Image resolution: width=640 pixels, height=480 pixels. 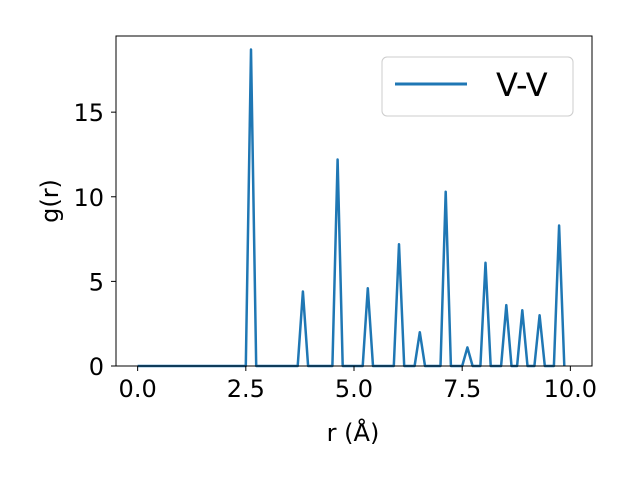 What do you see at coordinates (522, 85) in the screenshot?
I see `legend-label-v-v: V-V` at bounding box center [522, 85].